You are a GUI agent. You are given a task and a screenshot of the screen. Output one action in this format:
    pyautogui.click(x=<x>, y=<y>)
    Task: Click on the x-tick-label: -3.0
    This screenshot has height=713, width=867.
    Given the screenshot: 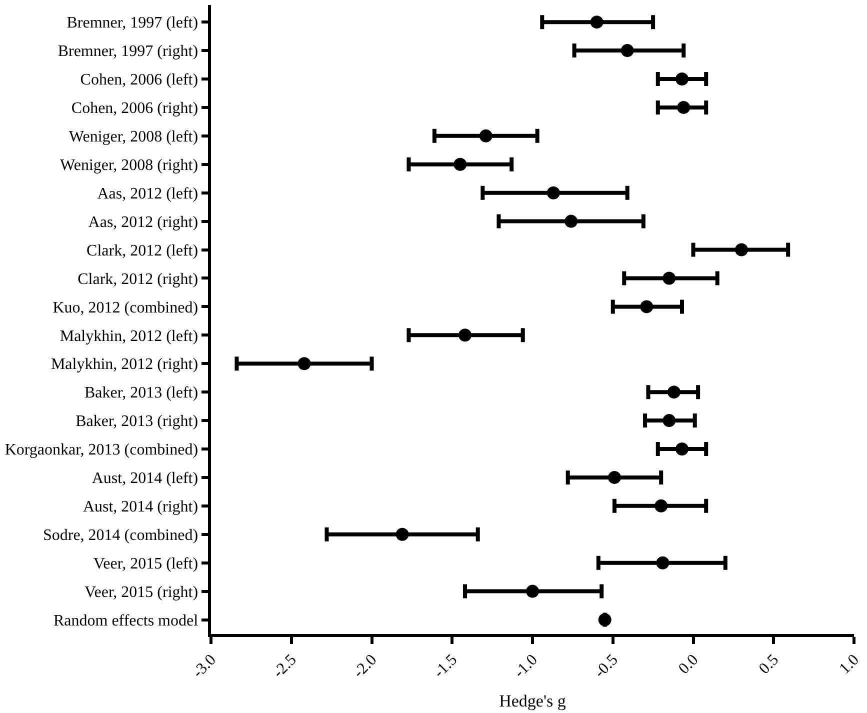 What is the action you would take?
    pyautogui.click(x=205, y=666)
    